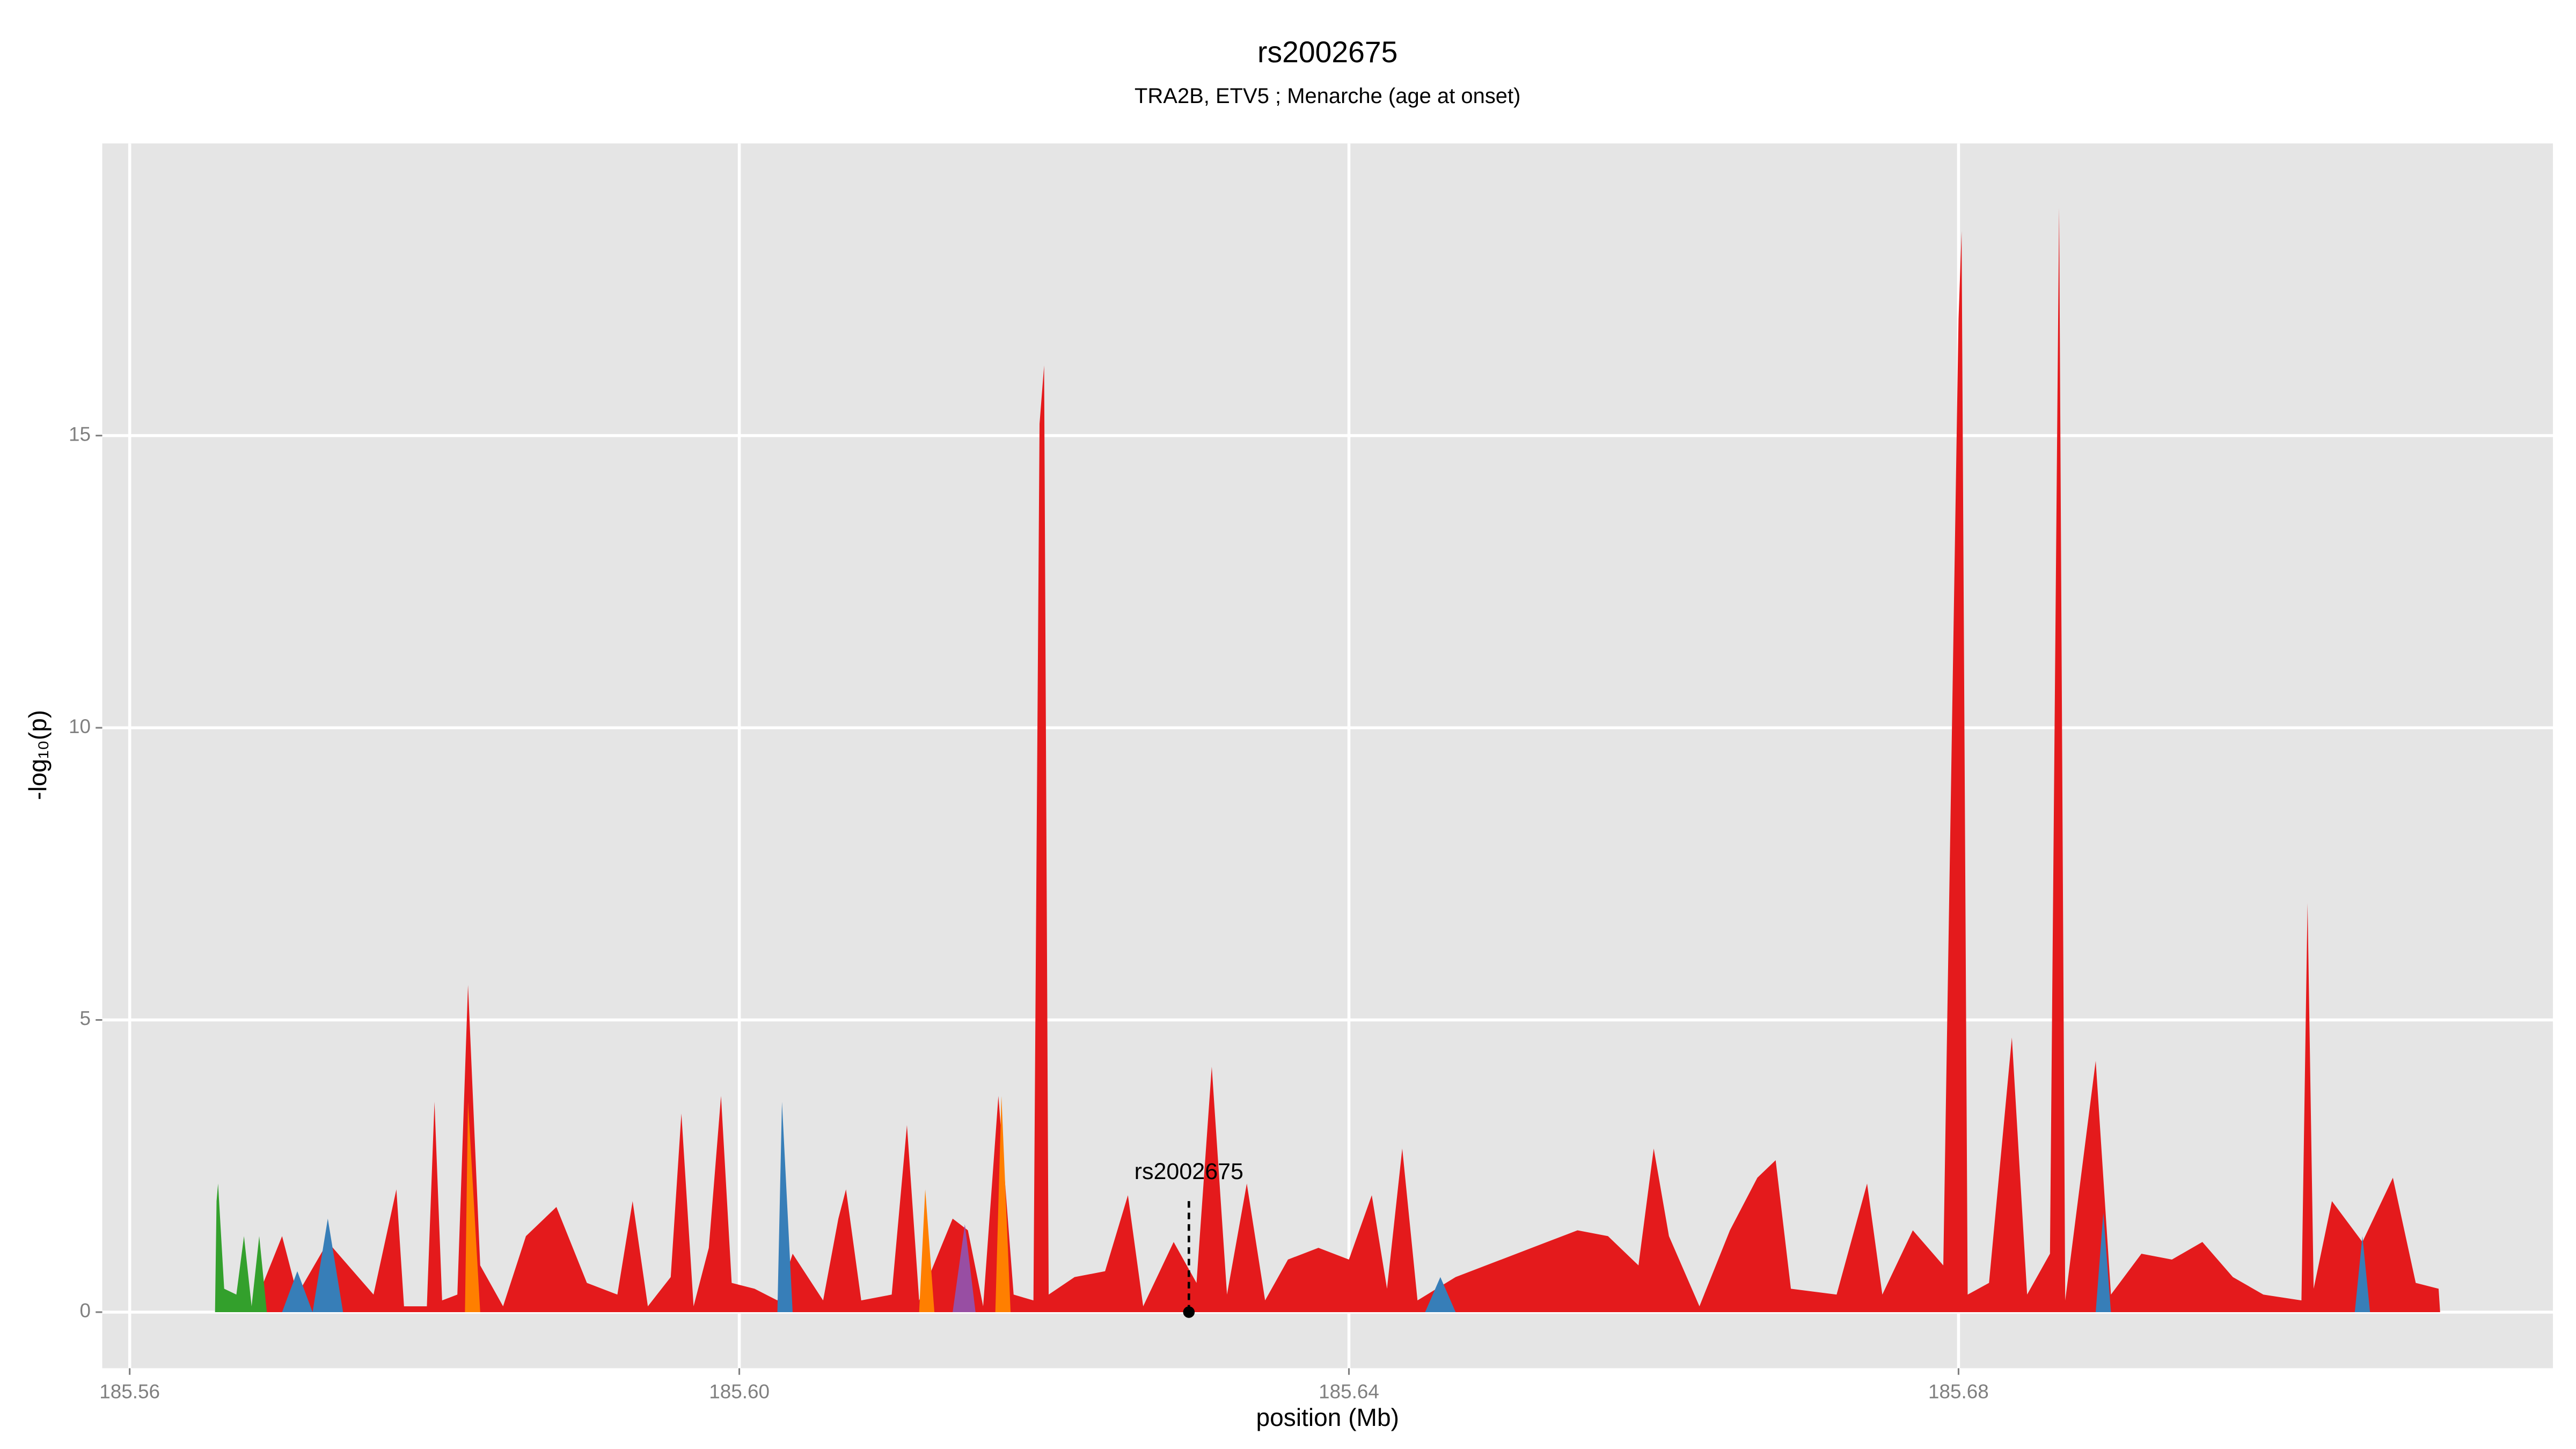  Describe the element at coordinates (1327, 96) in the screenshot. I see `chart-subtitle: TRA2B, ETV5 ; Menarche (age at onset)` at that location.